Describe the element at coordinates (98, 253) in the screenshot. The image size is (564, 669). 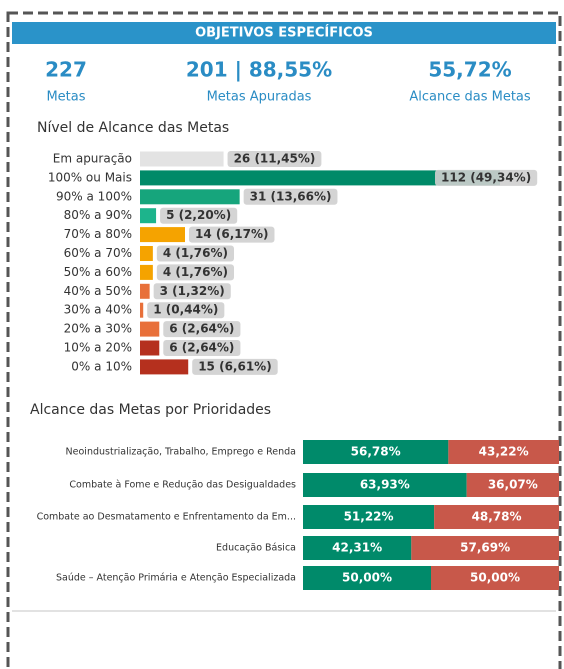
I see `category-label: 60% a 70%` at that location.